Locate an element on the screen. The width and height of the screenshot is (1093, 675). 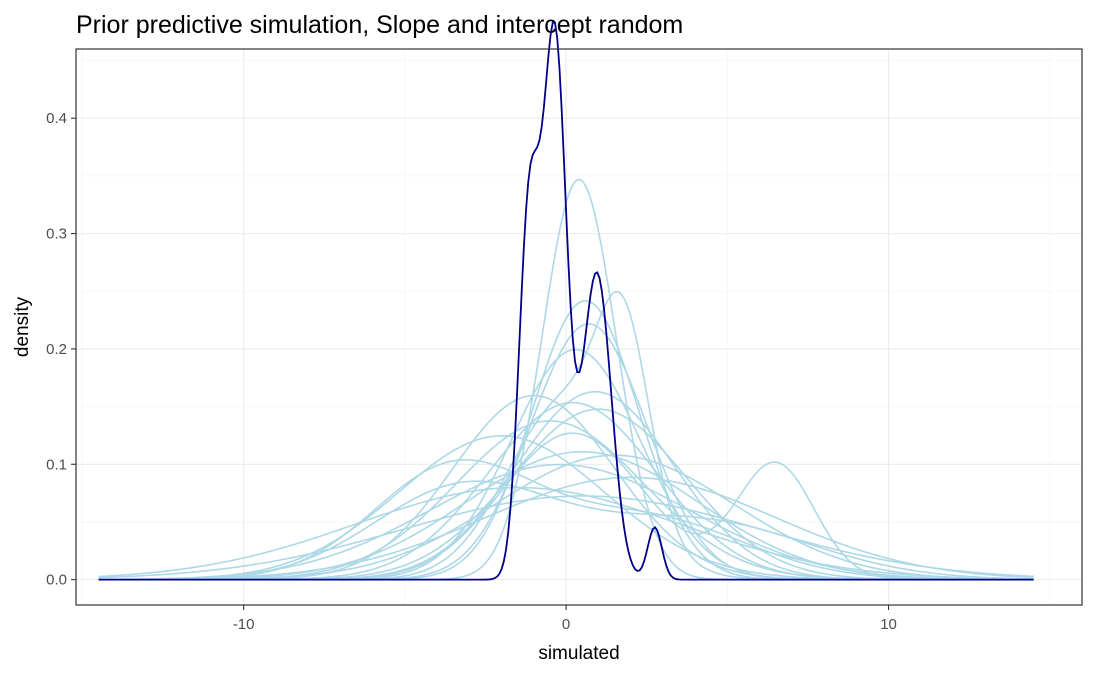
x-tick-label-1: 0 is located at coordinates (566, 624).